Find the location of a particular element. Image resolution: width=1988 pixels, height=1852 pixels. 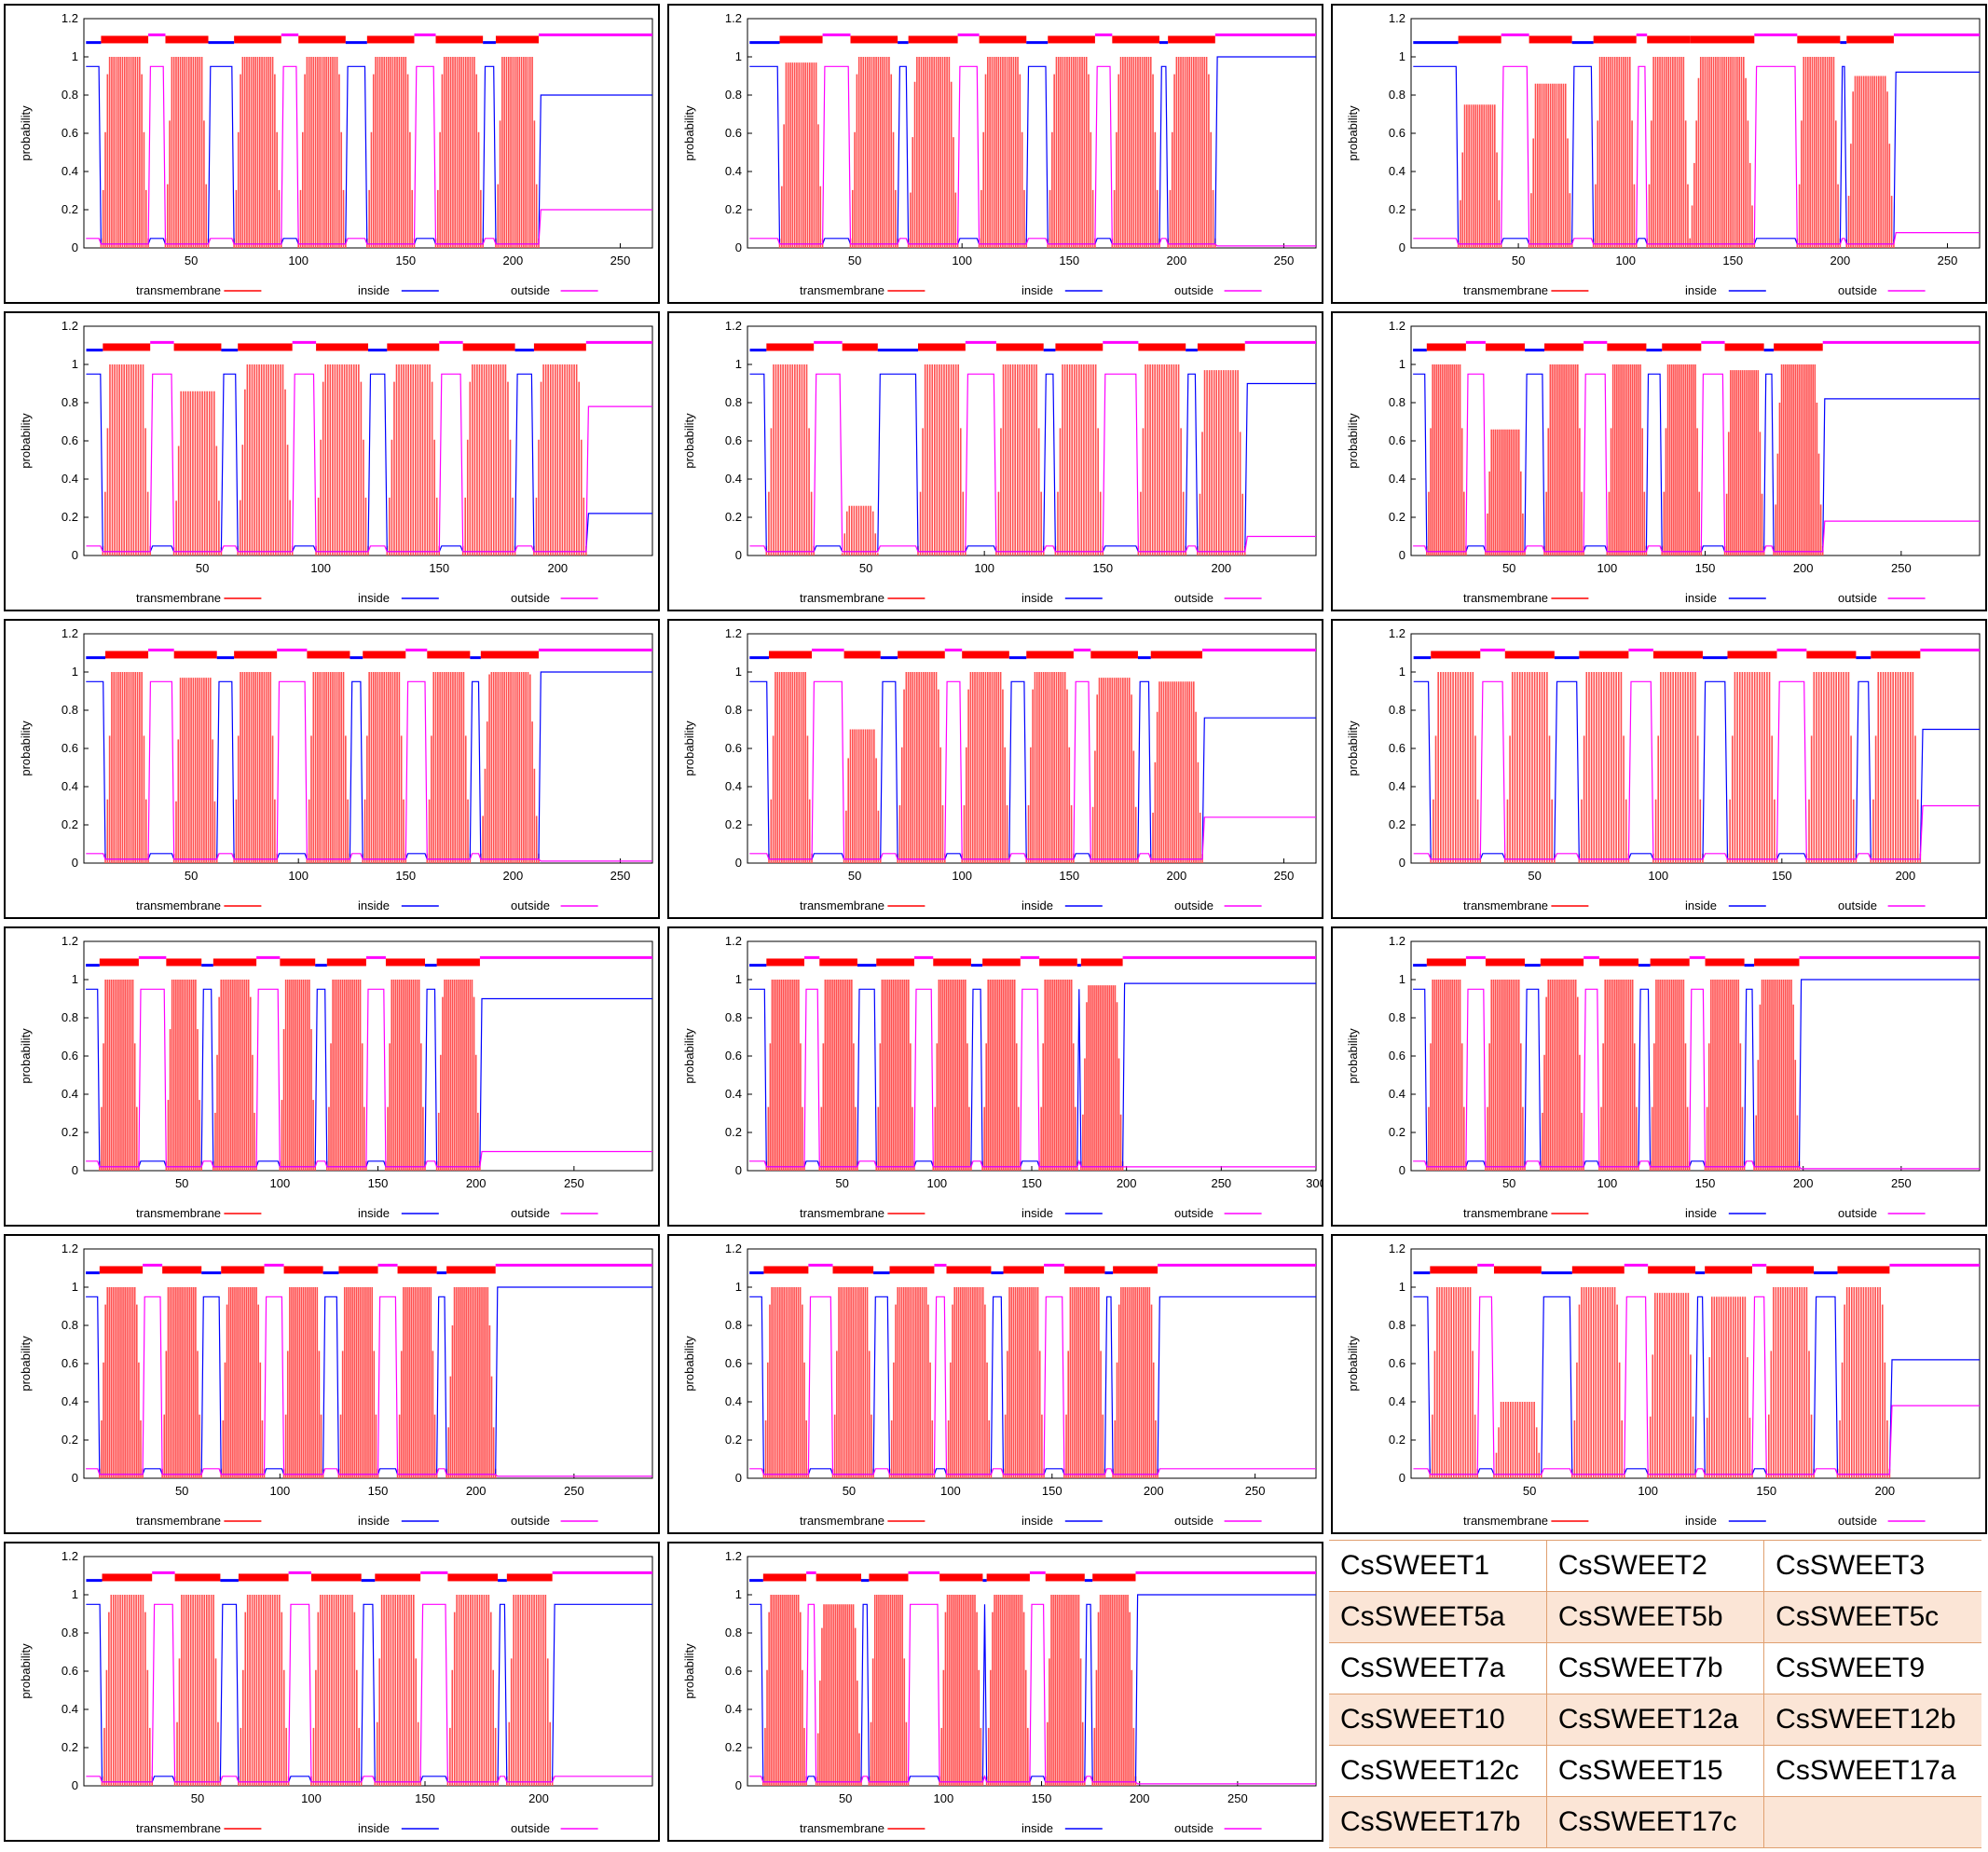

y-tick-label: 0.2 is located at coordinates (1397, 209).